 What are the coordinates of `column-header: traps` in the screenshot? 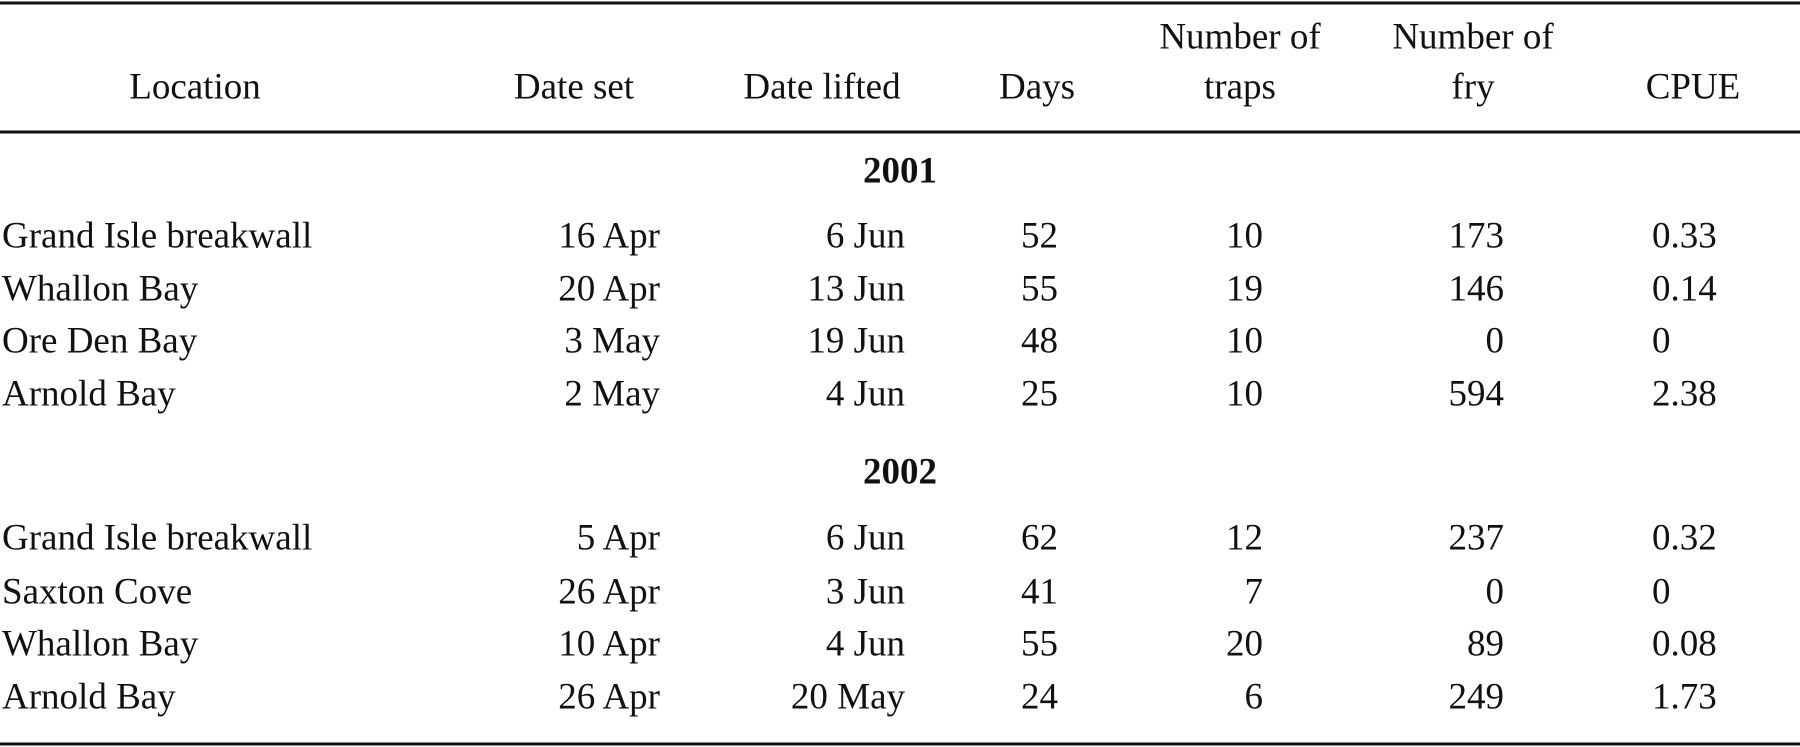 It's located at (1240, 86).